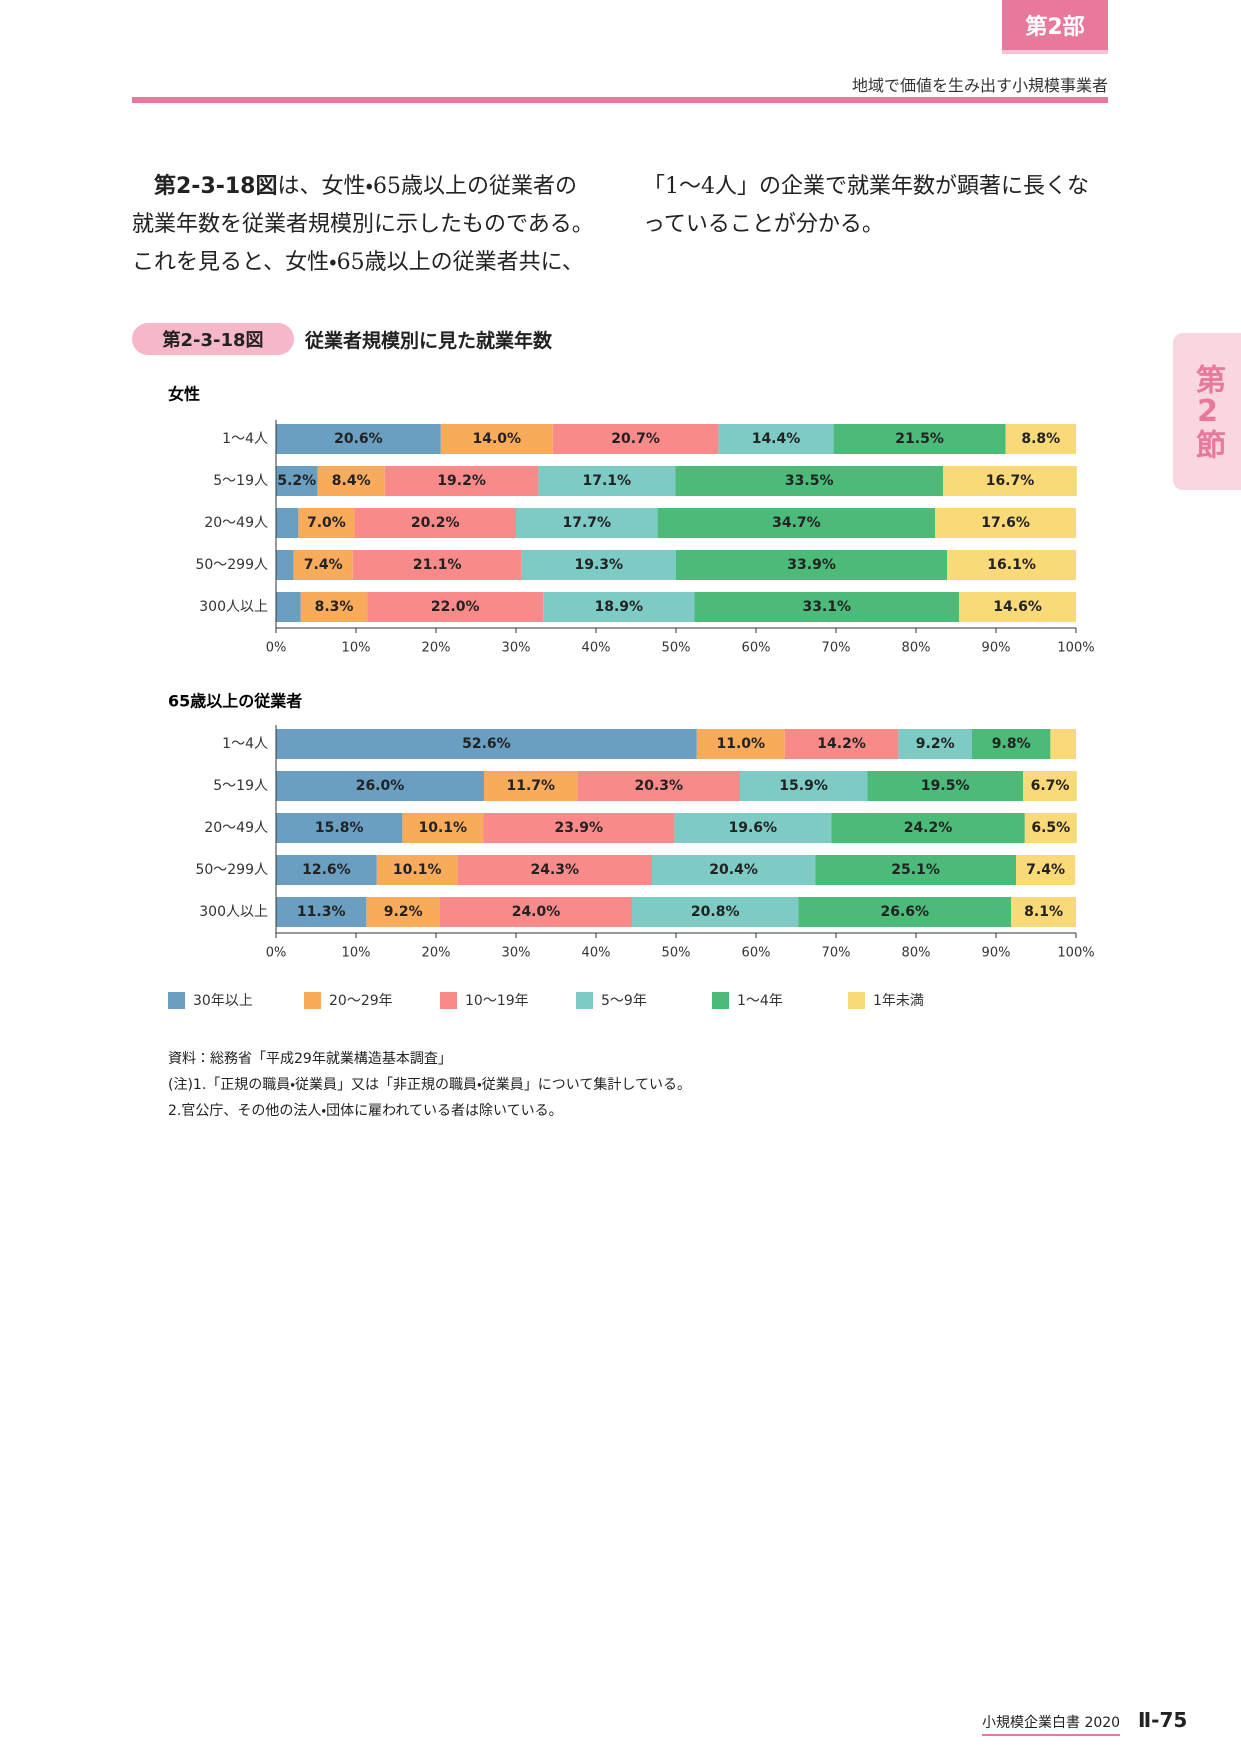 The image size is (1241, 1754). What do you see at coordinates (326, 870) in the screenshot?
I see `data-label: 12.6%` at bounding box center [326, 870].